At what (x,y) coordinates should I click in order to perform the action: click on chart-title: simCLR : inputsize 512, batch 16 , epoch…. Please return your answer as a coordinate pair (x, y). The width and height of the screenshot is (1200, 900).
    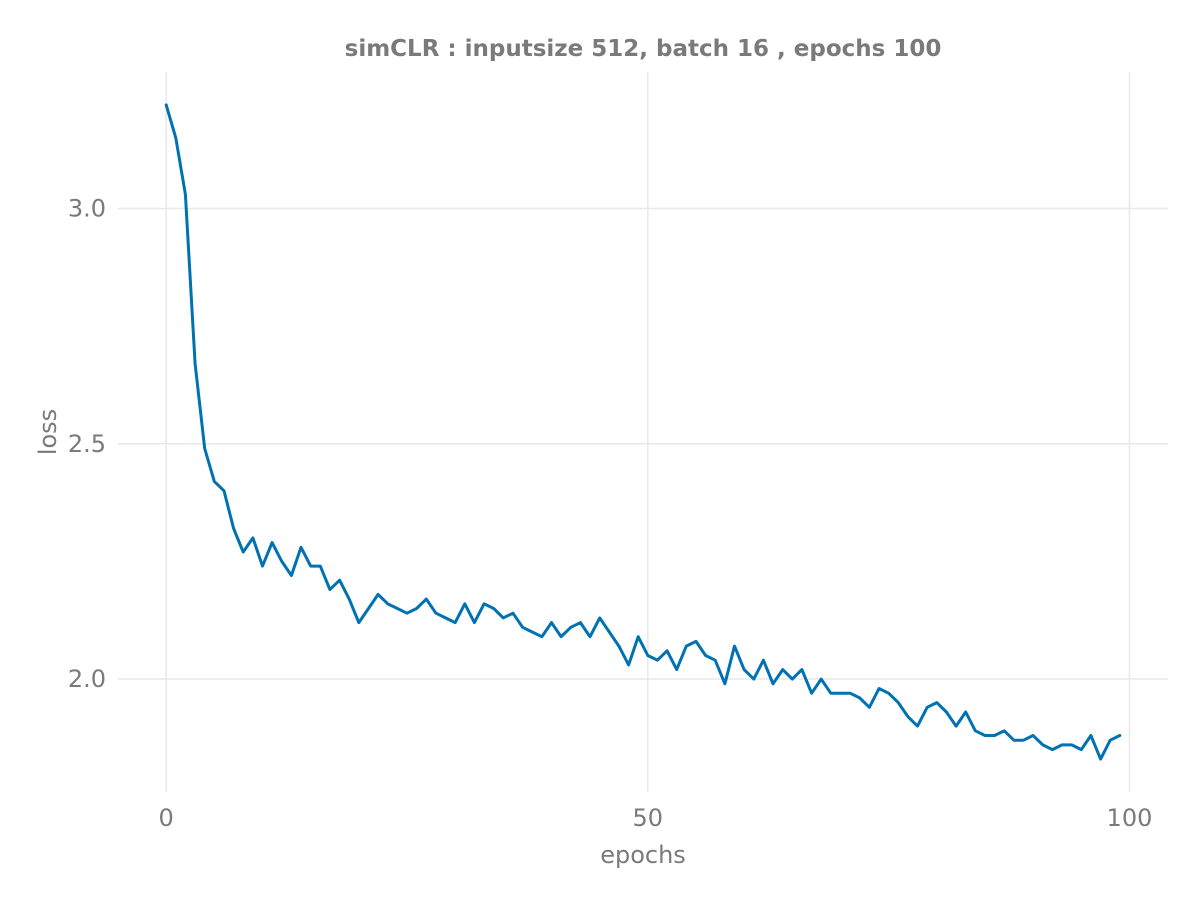
    Looking at the image, I should click on (643, 49).